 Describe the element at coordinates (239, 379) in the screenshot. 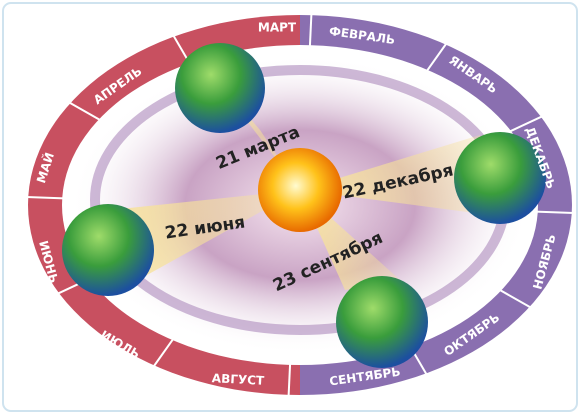

I see `month-label: АВГУСТ` at that location.